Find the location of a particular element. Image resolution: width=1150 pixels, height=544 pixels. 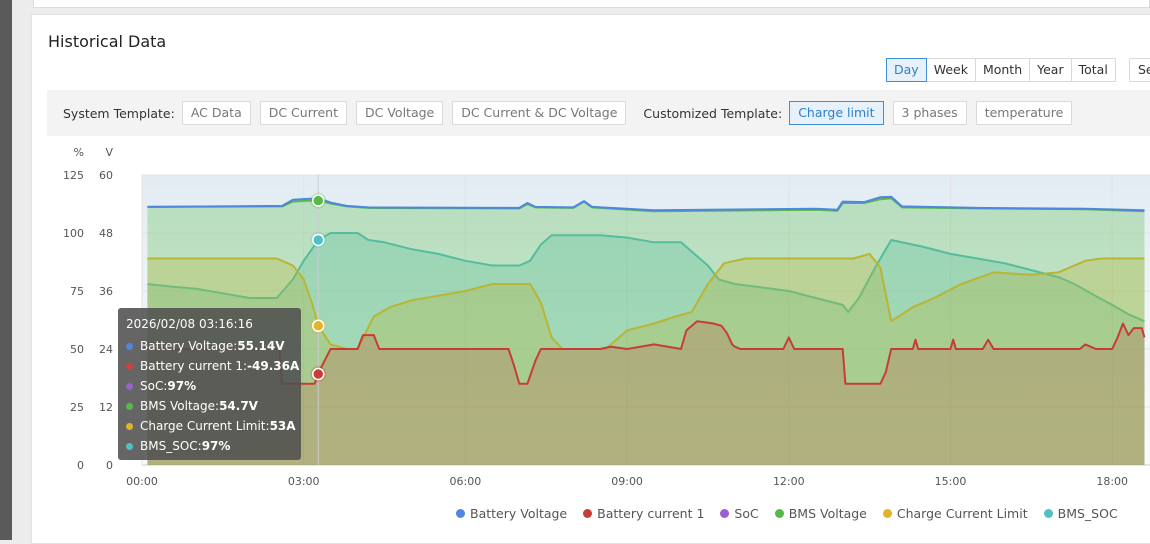

tooltip-row-battery-voltage: Battery Voltage: 55.14V is located at coordinates (209, 346).